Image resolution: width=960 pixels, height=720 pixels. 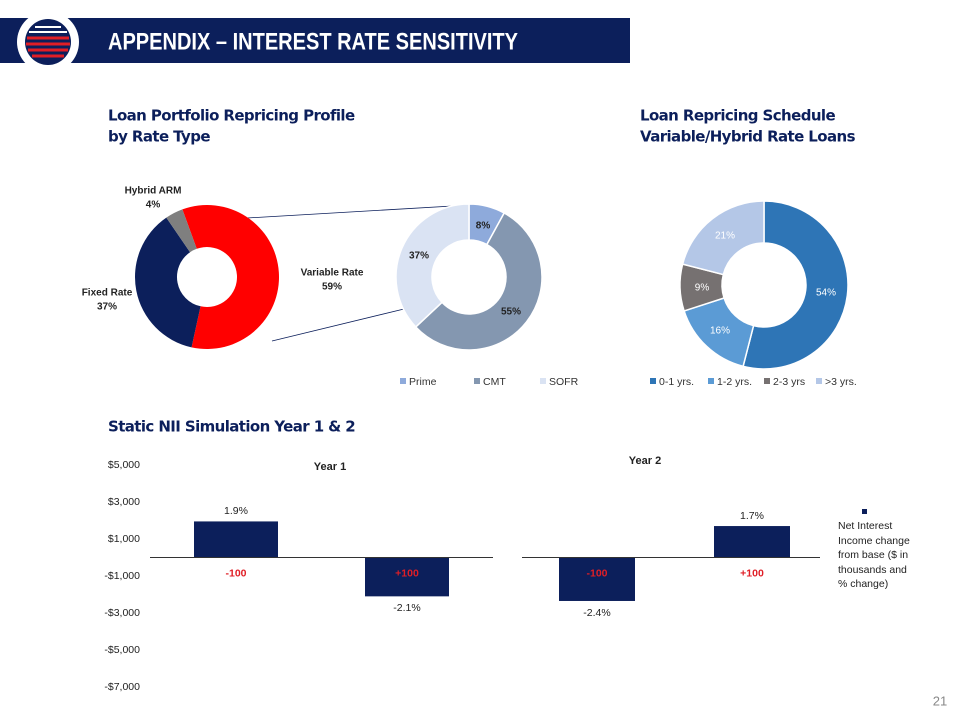 I want to click on pct-label: 1.9%, so click(x=236, y=511).